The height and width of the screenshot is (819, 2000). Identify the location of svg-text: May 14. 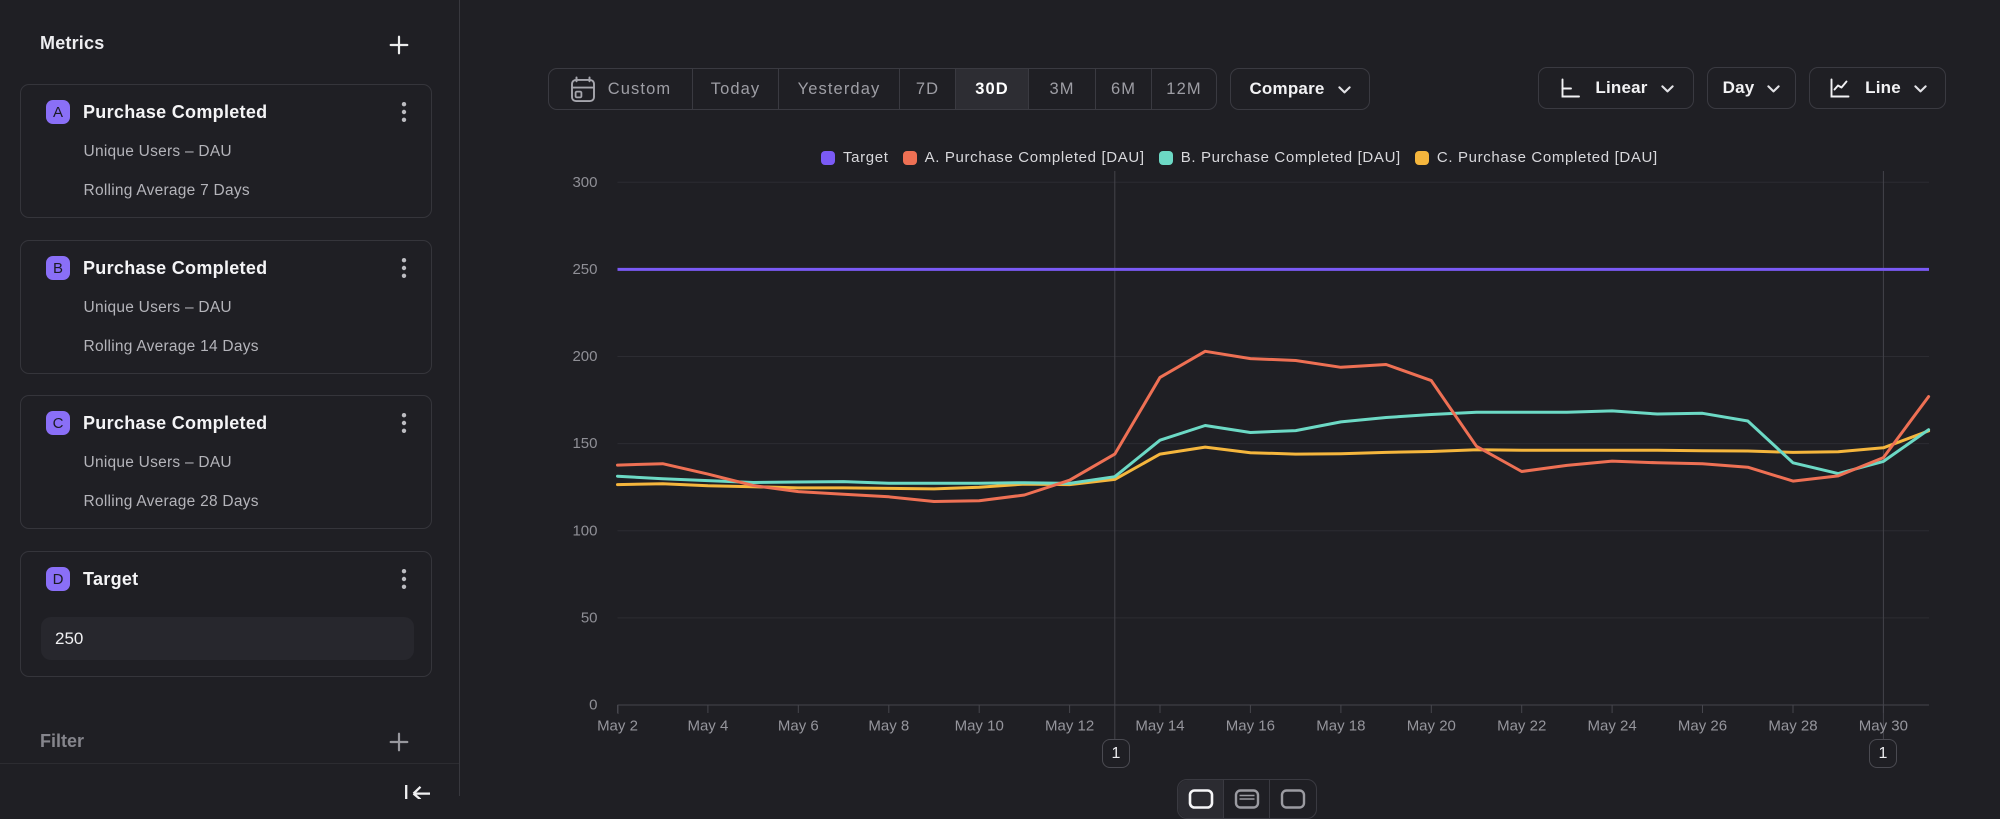
(1159, 726).